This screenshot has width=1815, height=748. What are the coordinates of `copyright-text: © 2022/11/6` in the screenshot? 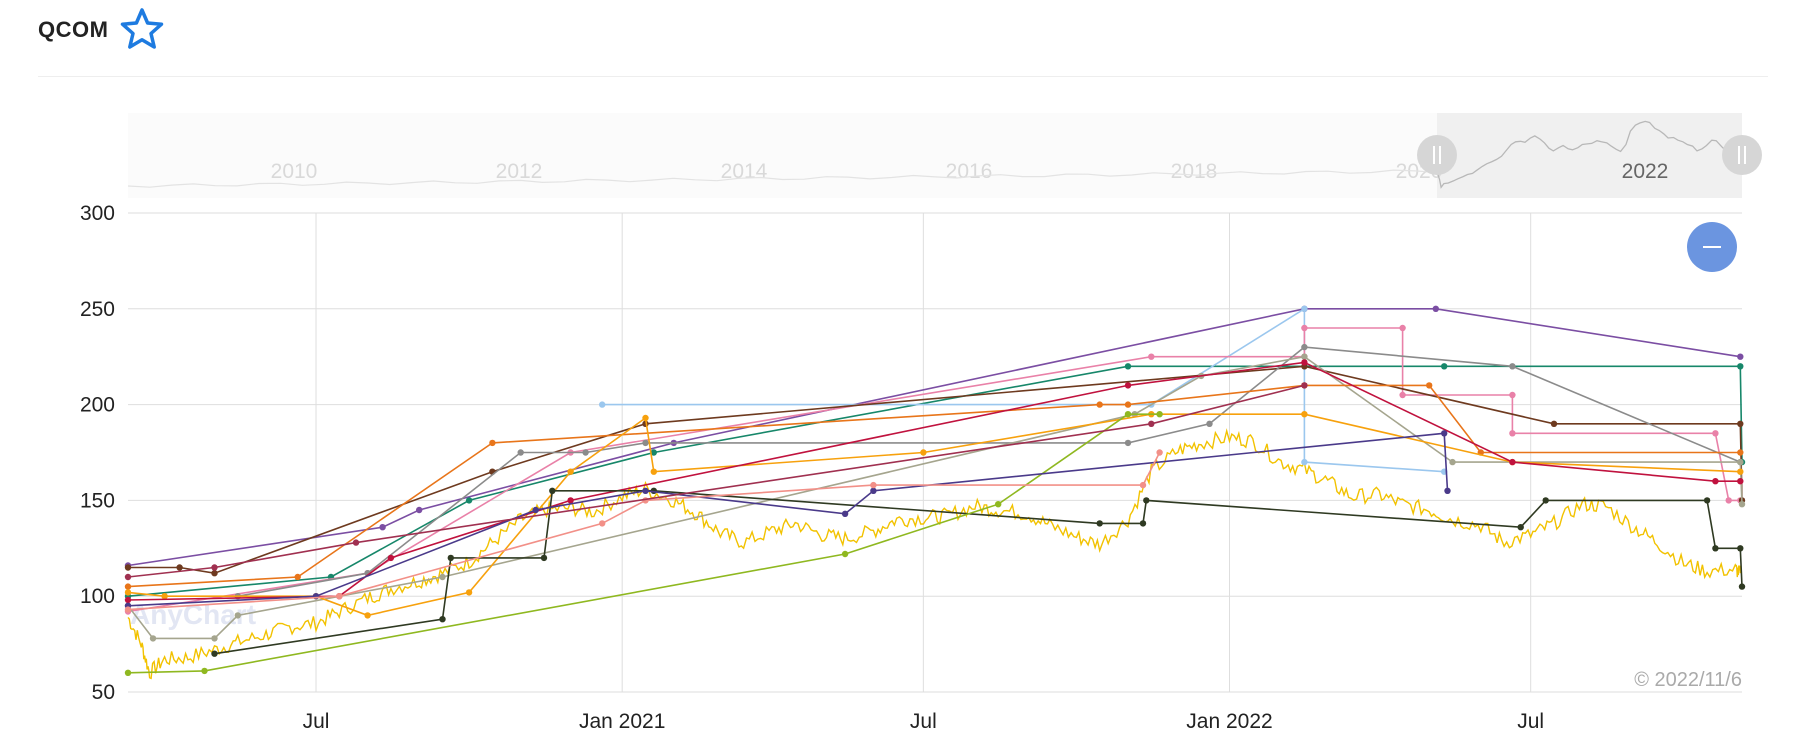 It's located at (1688, 680).